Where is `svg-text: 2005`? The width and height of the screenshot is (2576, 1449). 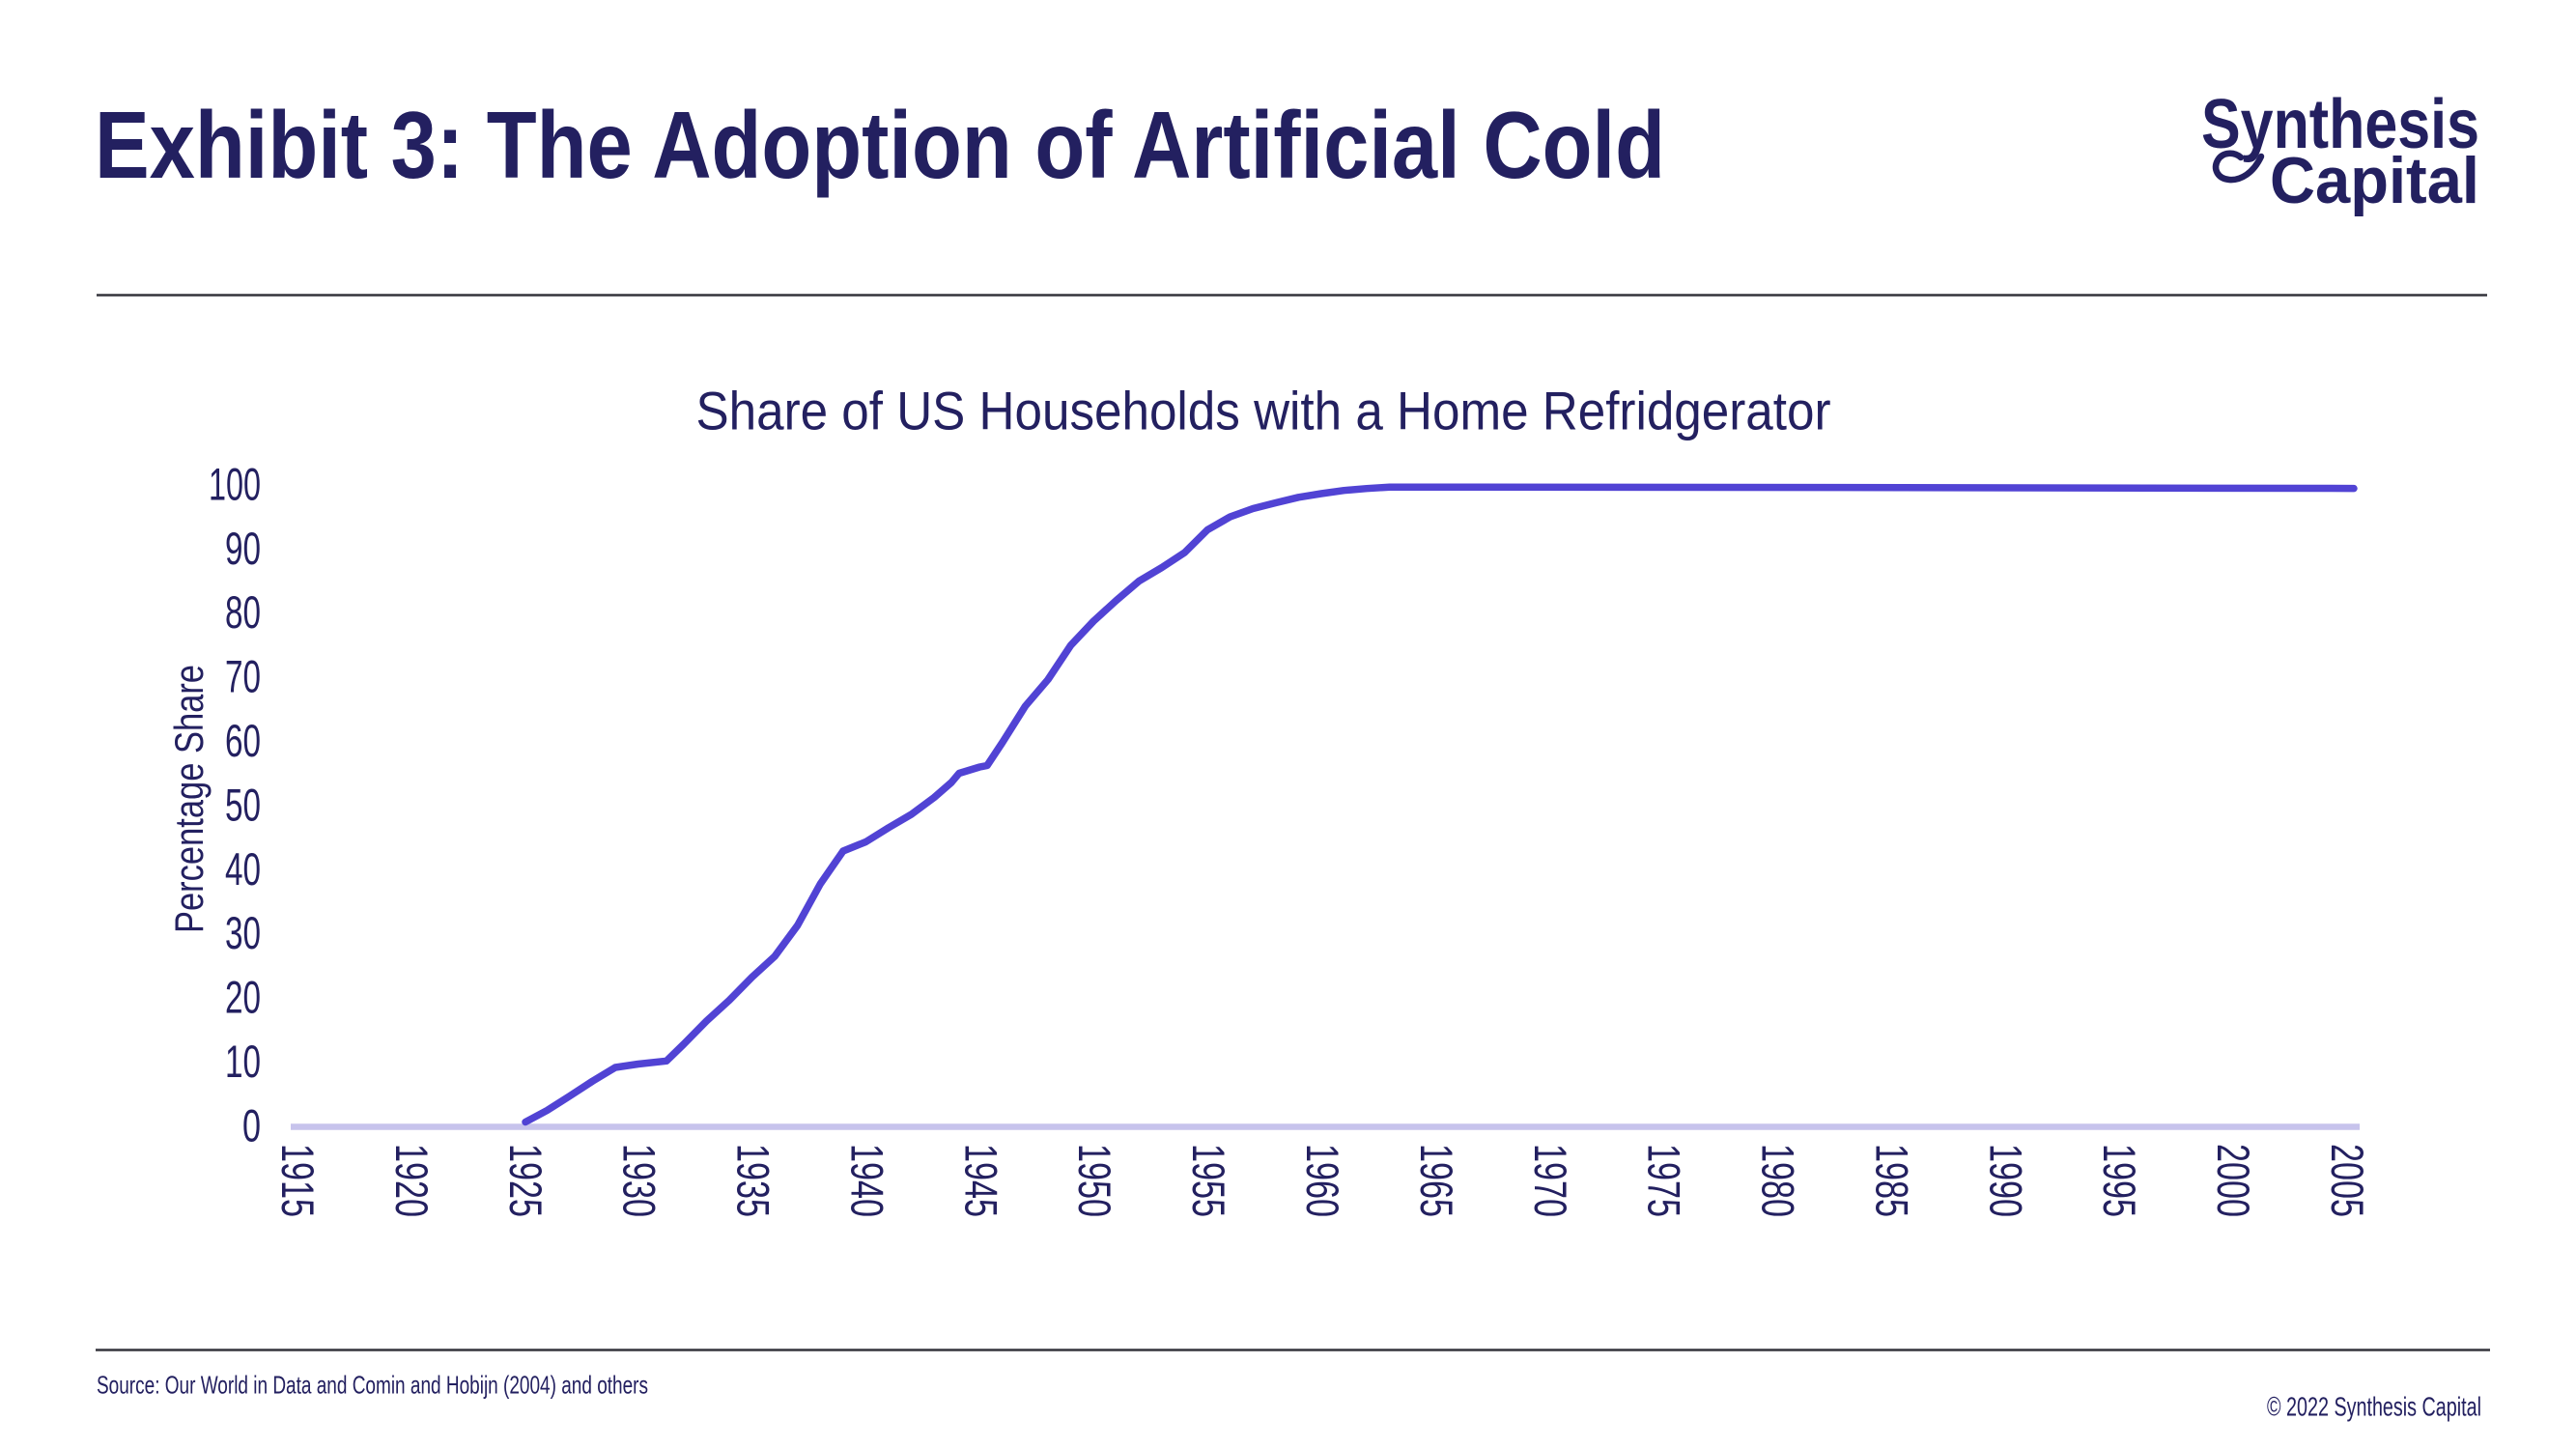 svg-text: 2005 is located at coordinates (2346, 1180).